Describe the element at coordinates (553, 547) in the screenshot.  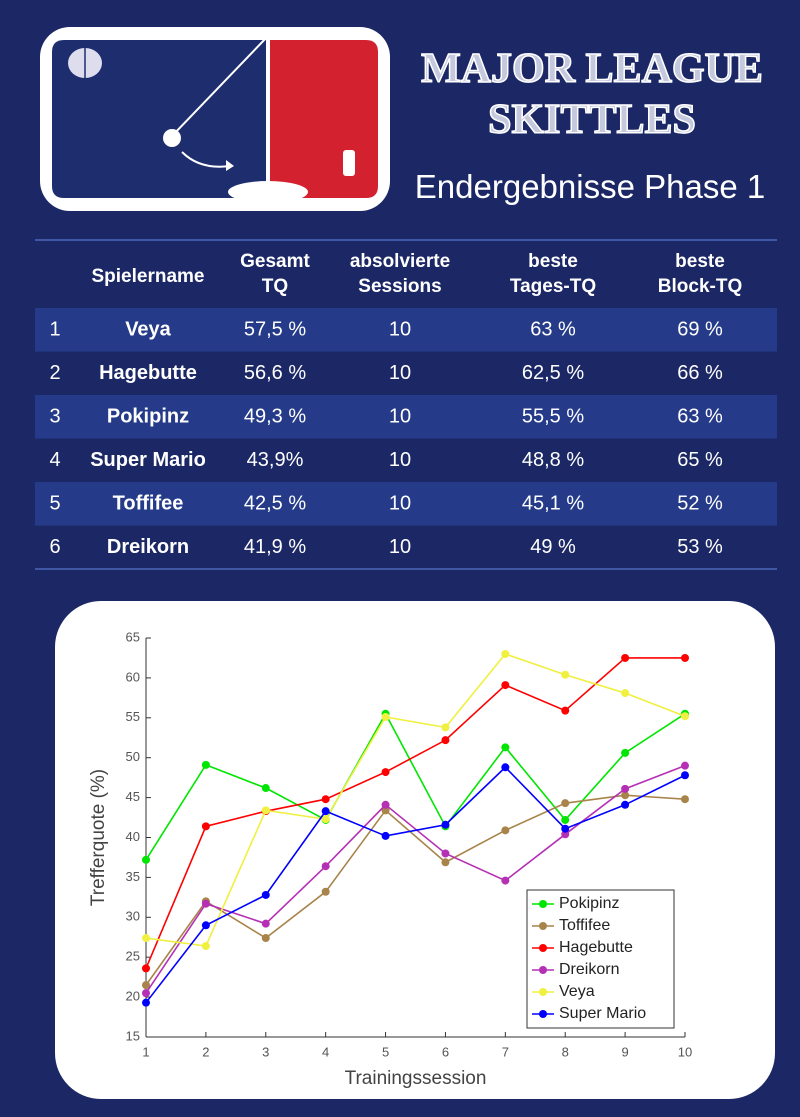
I see `table-cell: 49 %` at that location.